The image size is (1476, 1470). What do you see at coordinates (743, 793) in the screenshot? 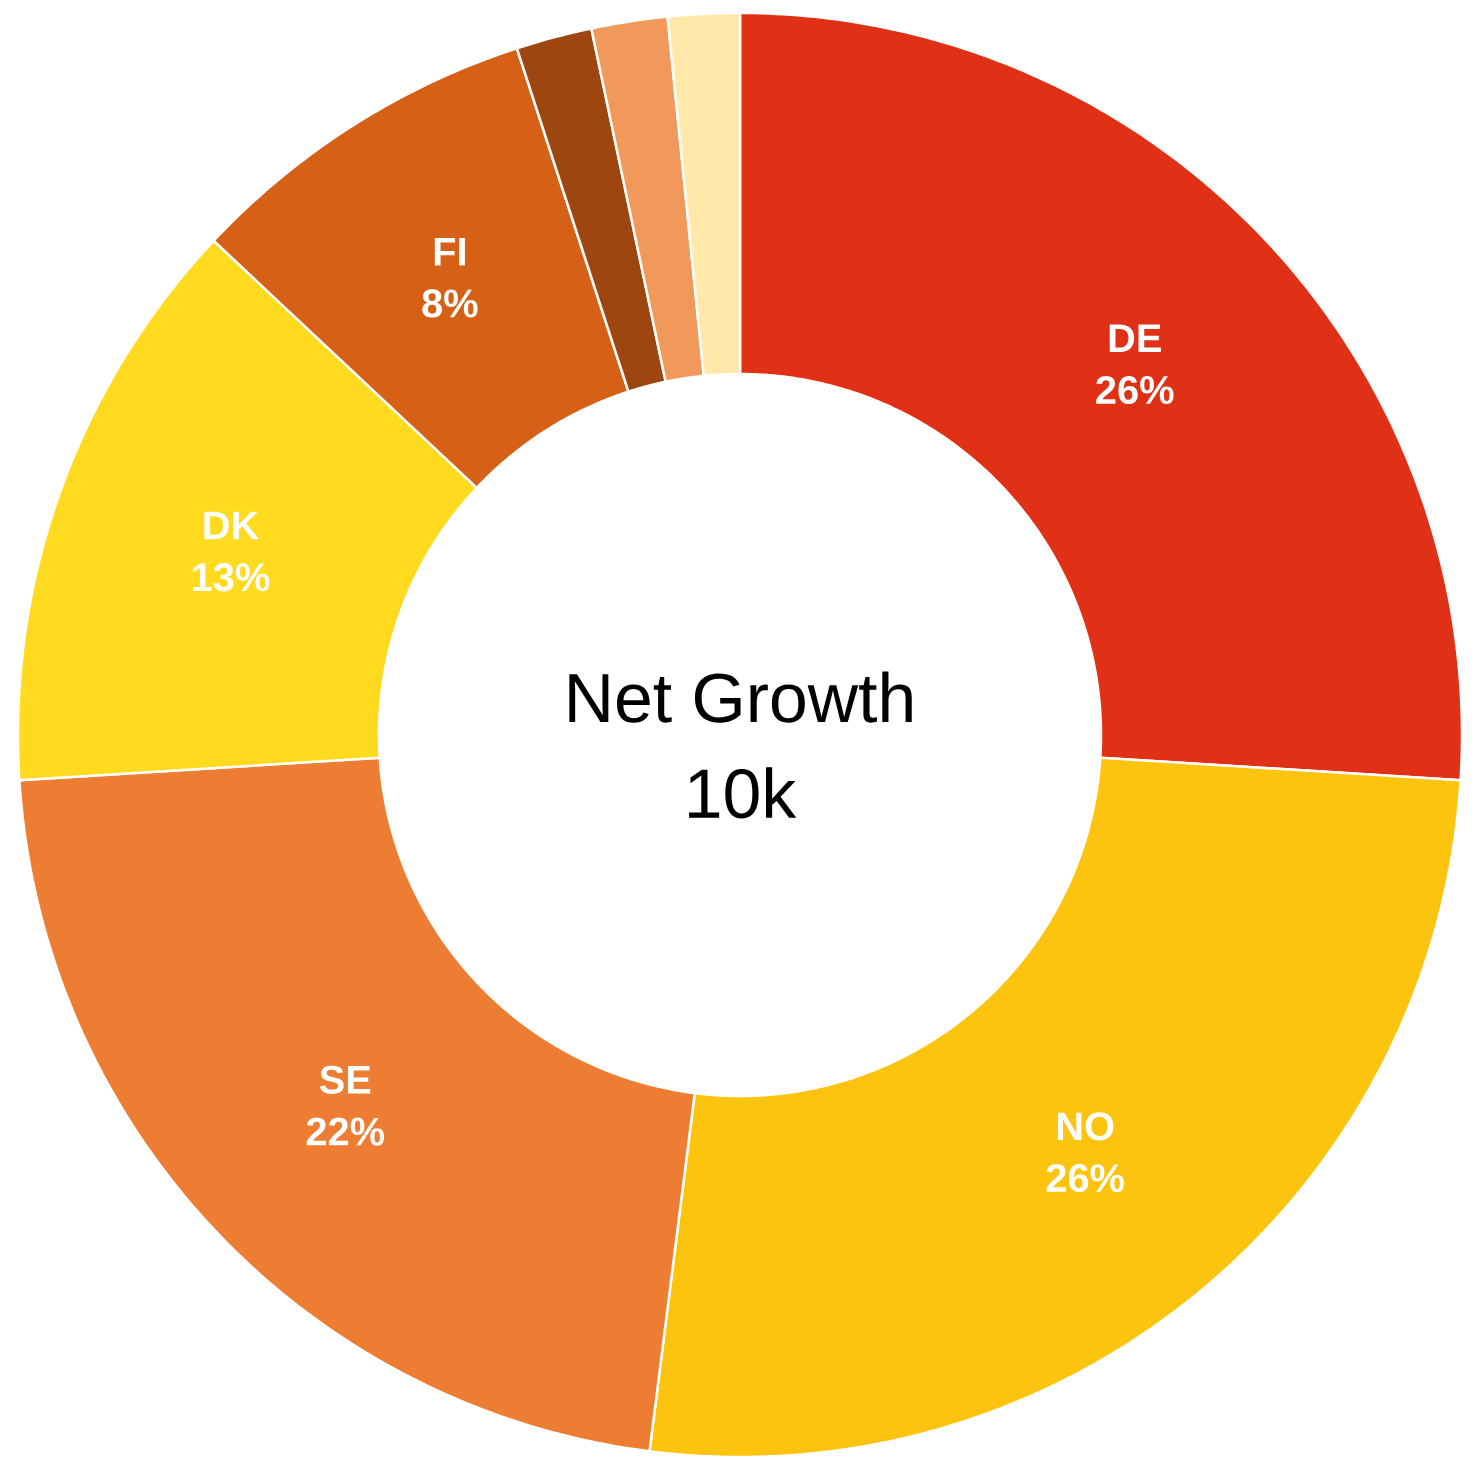
I see `text: 10k` at bounding box center [743, 793].